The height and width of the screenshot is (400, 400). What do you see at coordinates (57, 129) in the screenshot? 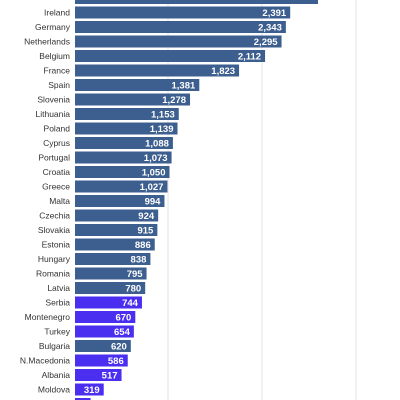
I see `category-label: Poland` at bounding box center [57, 129].